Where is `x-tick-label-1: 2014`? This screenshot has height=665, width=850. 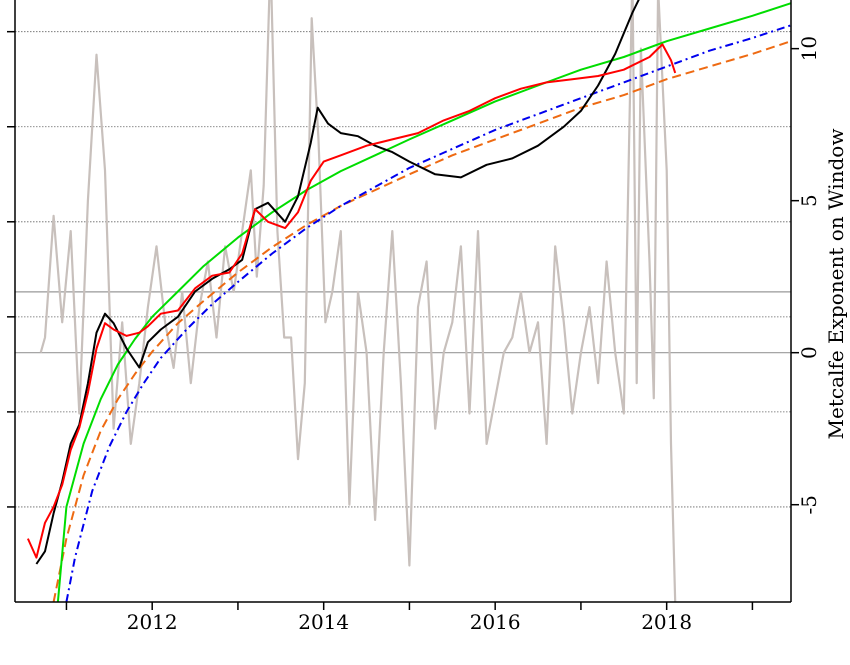 x-tick-label-1: 2014 is located at coordinates (323, 622).